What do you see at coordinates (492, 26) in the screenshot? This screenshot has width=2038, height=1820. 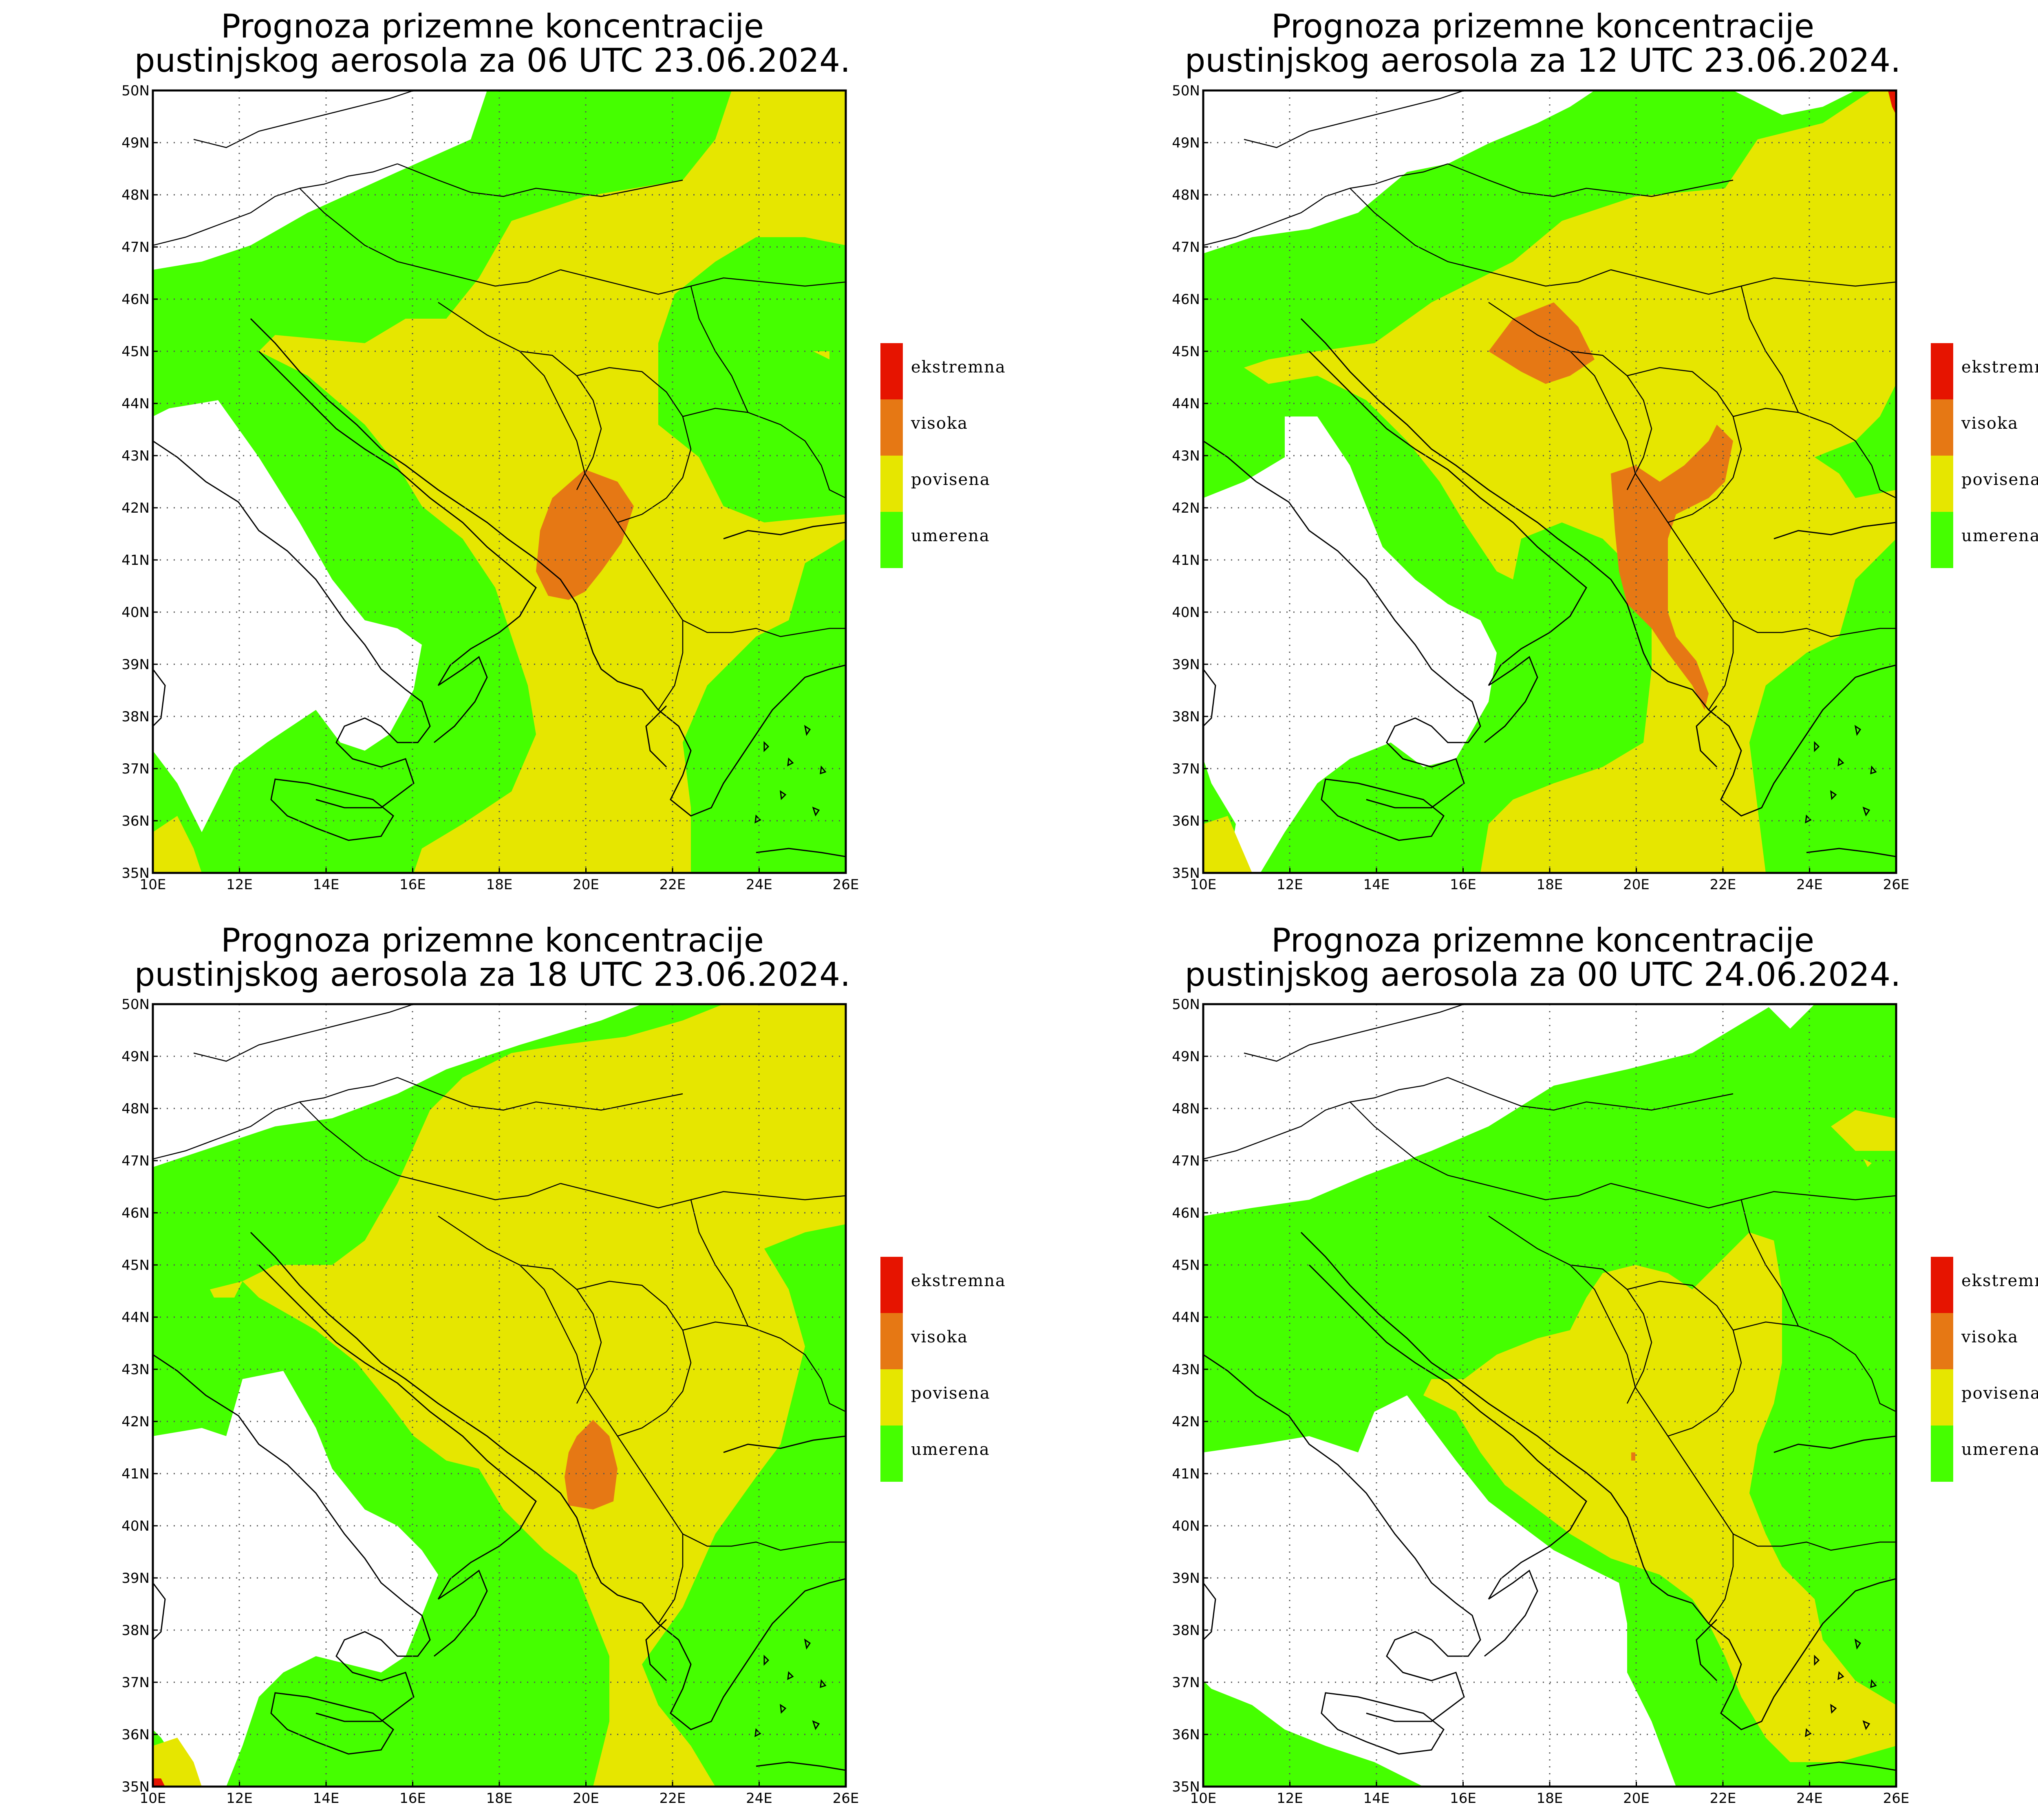 I see `panel-1-title-line1: Prognoza prizemne koncentracije` at bounding box center [492, 26].